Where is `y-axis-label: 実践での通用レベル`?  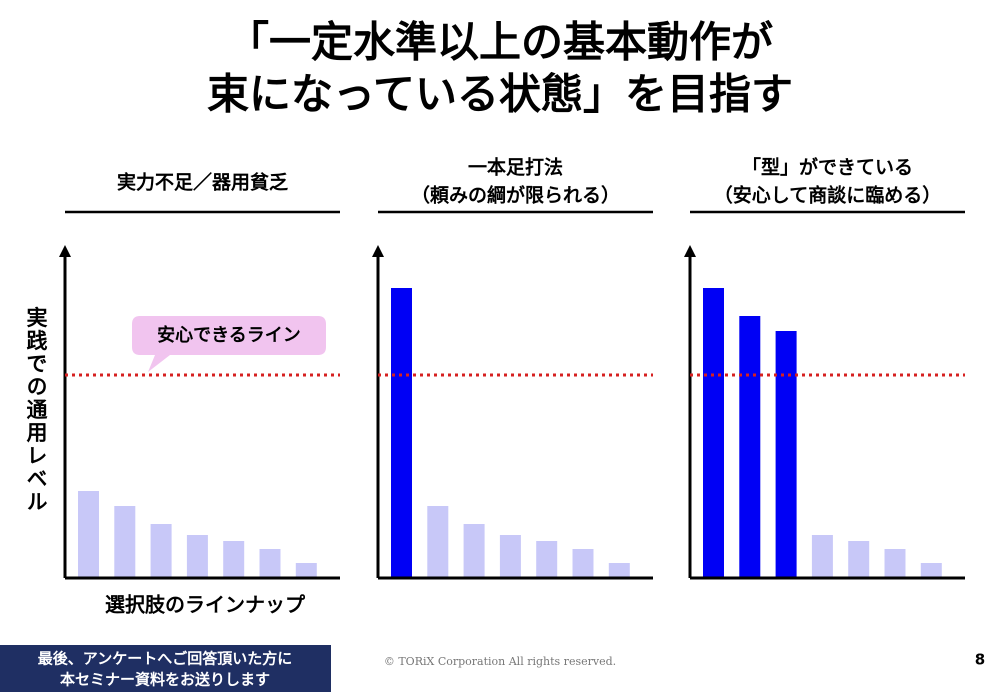 y-axis-label: 実践での通用レベル is located at coordinates (36, 410).